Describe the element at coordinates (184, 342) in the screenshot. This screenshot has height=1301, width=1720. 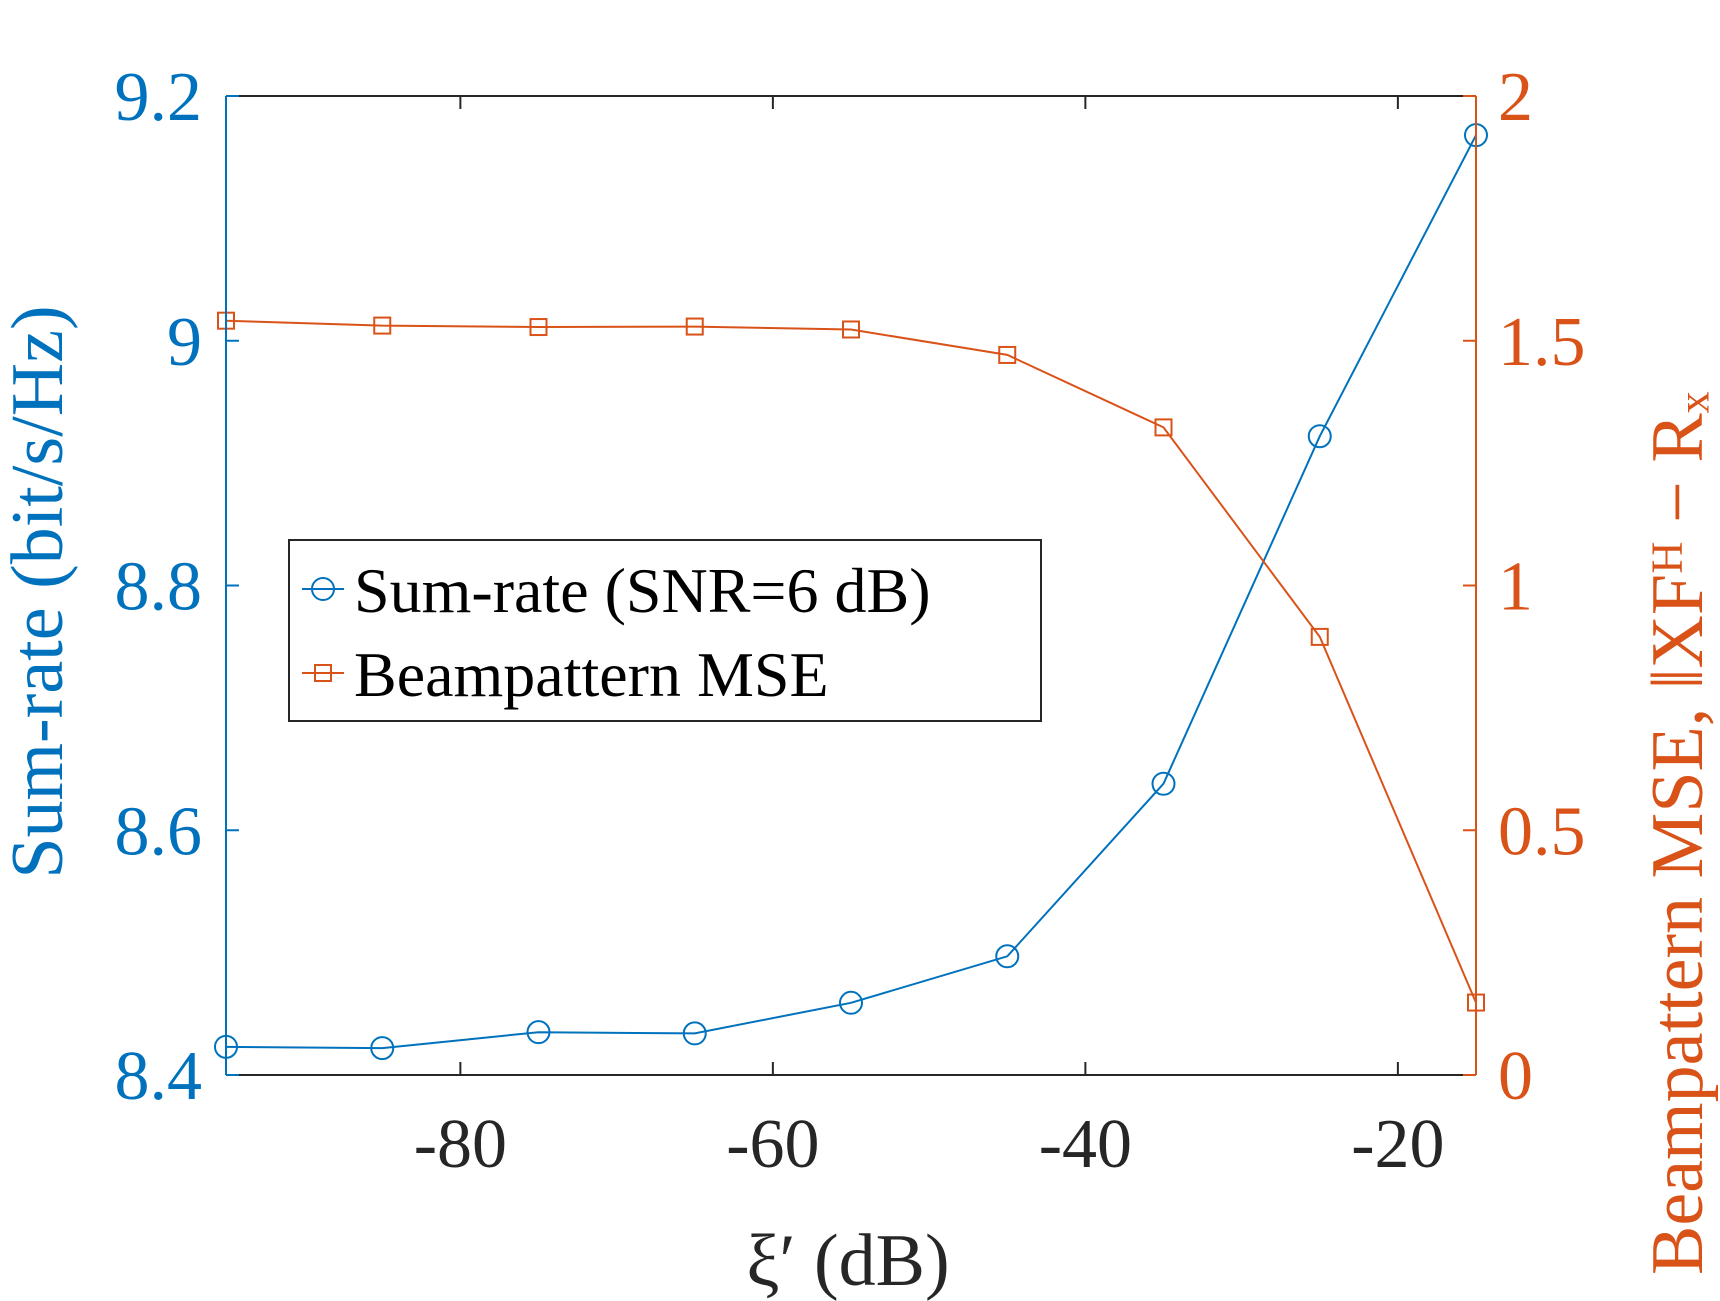
I see `y-tick-label-left: 9` at that location.